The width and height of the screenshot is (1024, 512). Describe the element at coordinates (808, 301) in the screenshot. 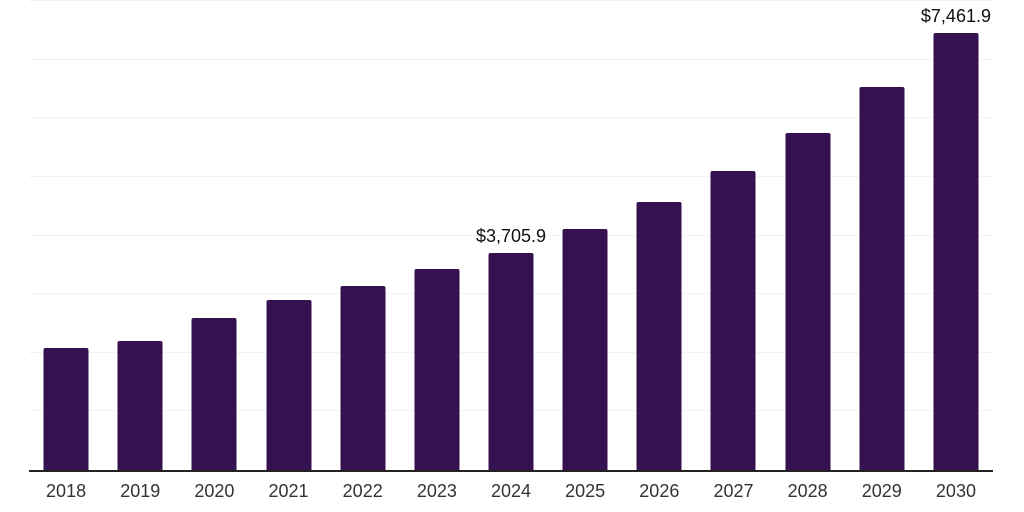

I see `bar-2028` at that location.